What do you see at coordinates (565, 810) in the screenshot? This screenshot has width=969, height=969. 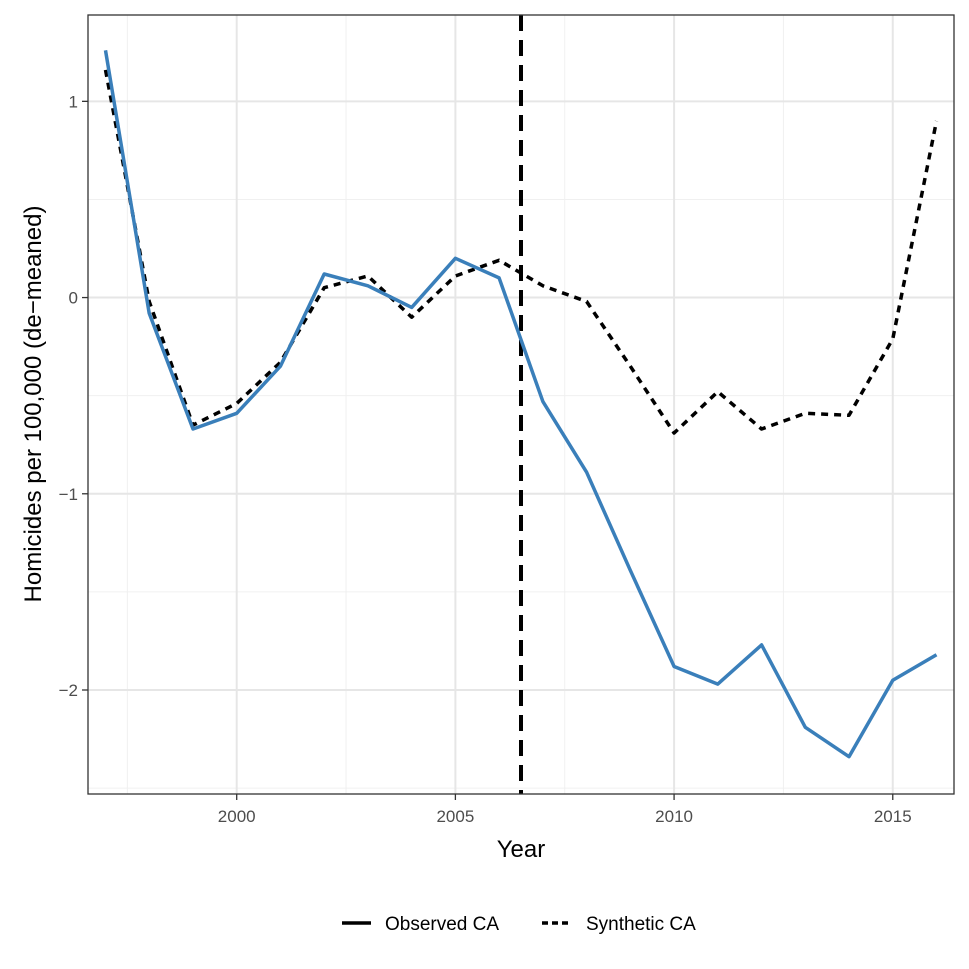 I see `x-axis: 2000 2005 2010 2015` at bounding box center [565, 810].